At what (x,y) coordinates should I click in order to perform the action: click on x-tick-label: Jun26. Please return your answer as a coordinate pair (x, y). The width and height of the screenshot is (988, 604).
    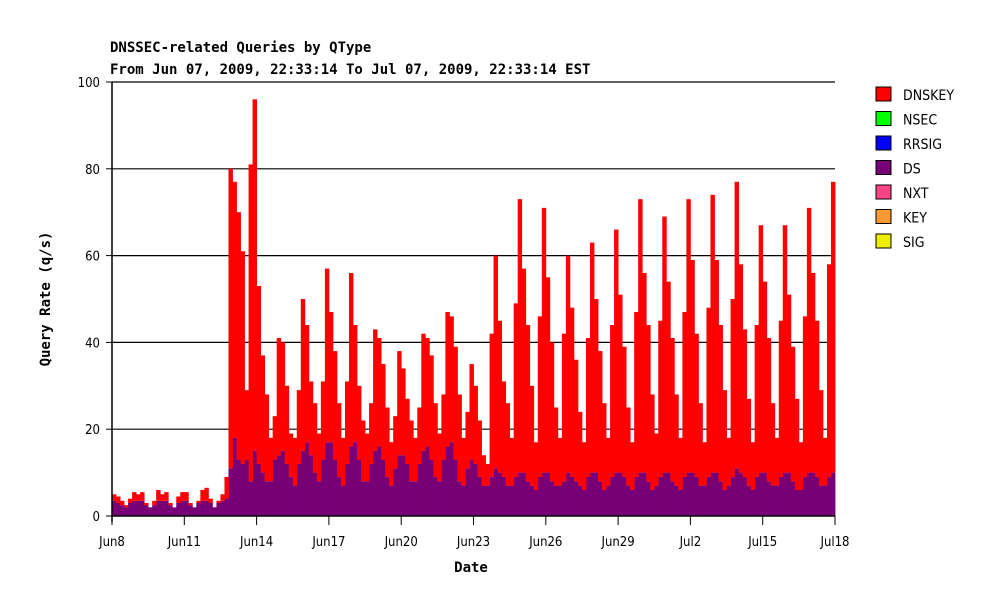
    Looking at the image, I should click on (545, 542).